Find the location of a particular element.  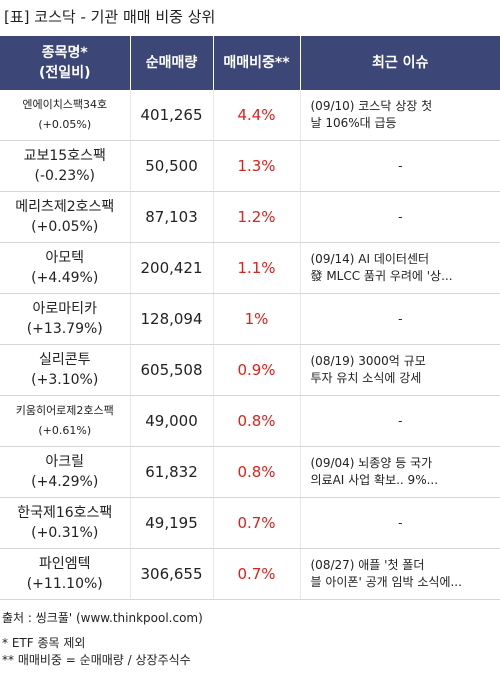

text-line: 최근 이슈 is located at coordinates (400, 63).